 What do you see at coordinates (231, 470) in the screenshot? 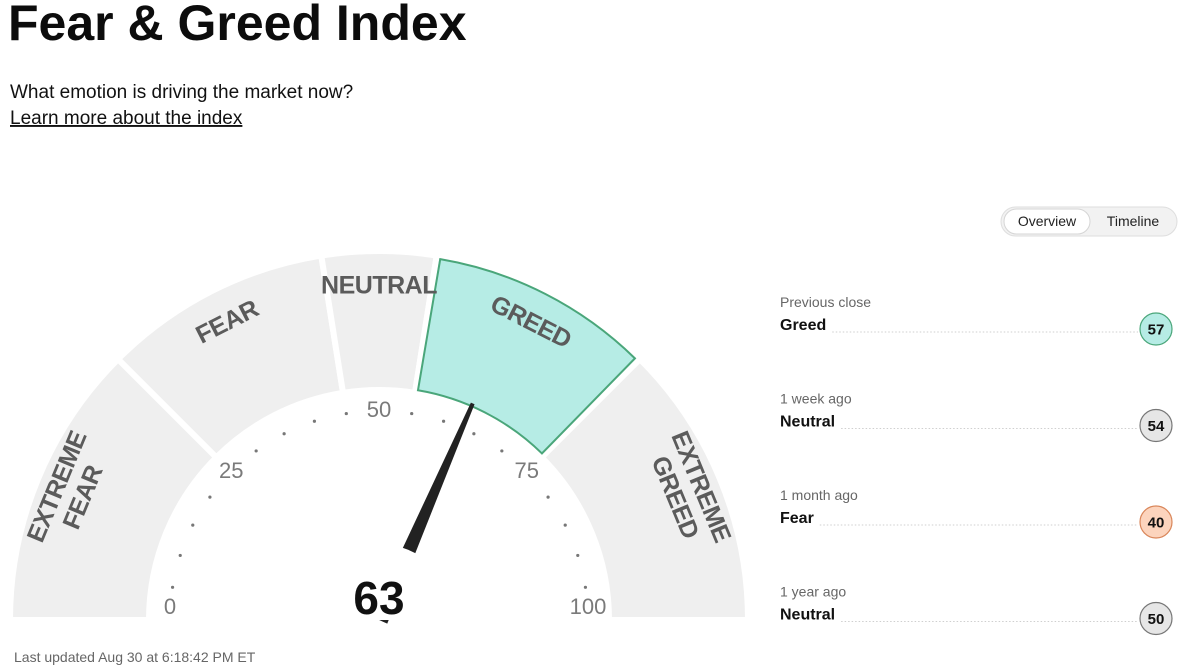
I see `gauge-tick-label: 25` at bounding box center [231, 470].